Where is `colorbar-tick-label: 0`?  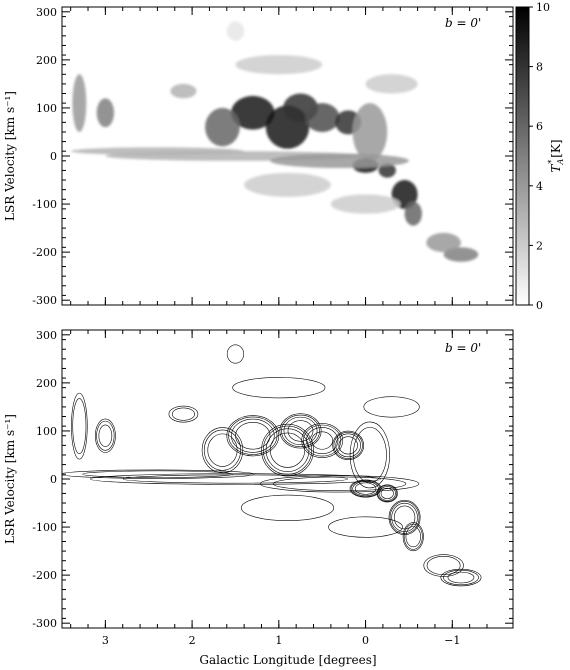 colorbar-tick-label: 0 is located at coordinates (539, 305).